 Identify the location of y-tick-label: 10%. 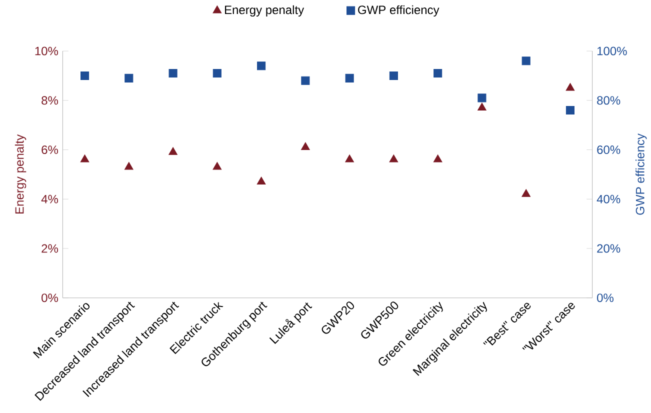
(46, 51).